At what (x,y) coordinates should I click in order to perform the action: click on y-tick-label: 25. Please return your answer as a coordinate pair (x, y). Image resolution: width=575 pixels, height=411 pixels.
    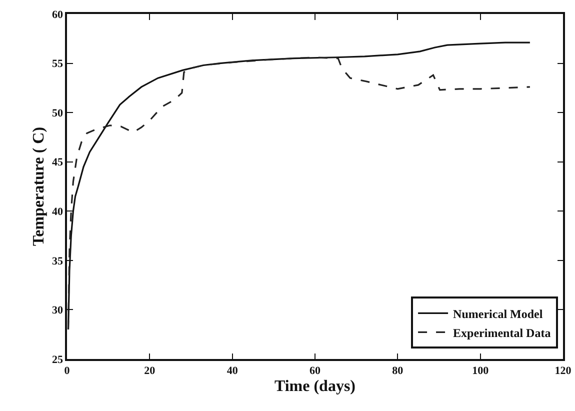
    Looking at the image, I should click on (58, 360).